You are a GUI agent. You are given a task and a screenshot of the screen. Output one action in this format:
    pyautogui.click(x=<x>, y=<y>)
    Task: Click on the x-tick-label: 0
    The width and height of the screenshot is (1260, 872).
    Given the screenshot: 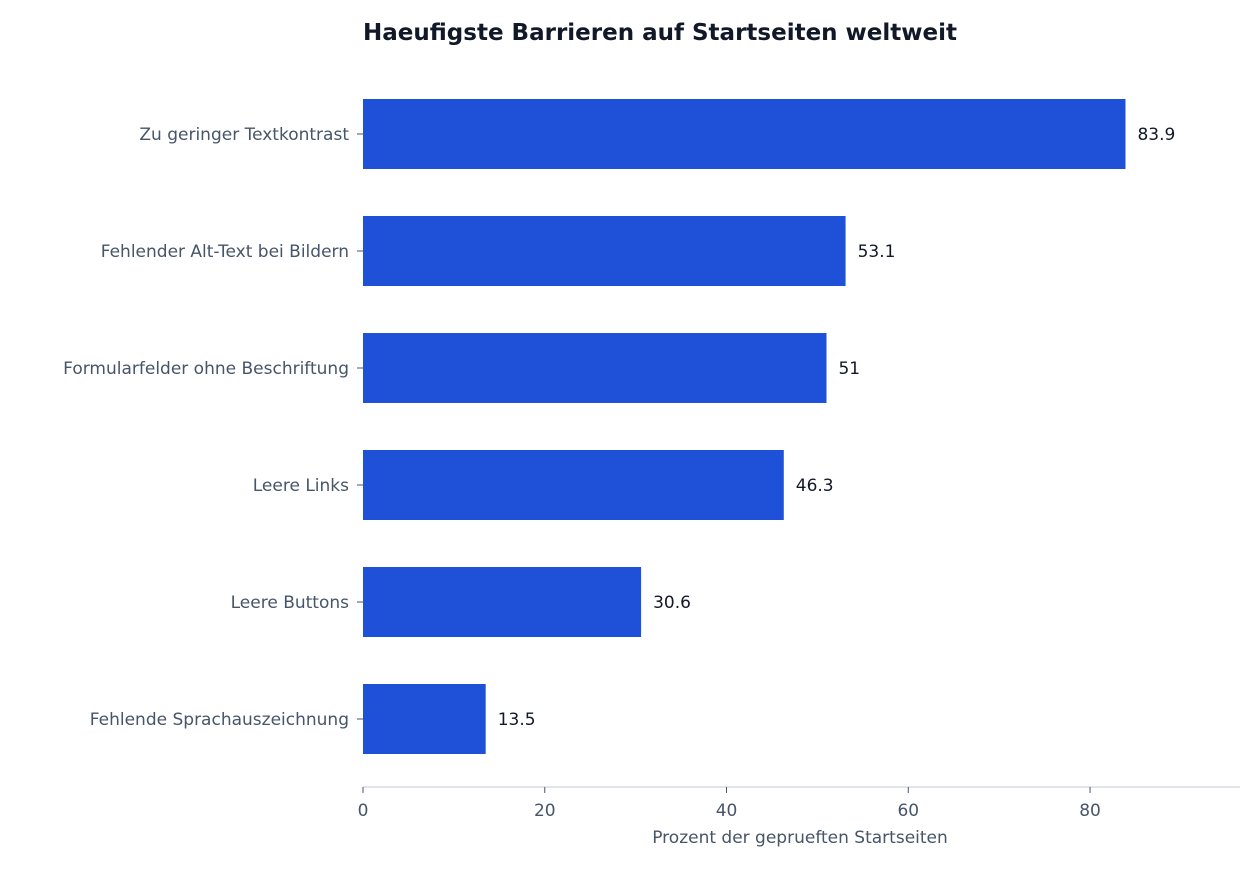 What is the action you would take?
    pyautogui.click(x=363, y=811)
    